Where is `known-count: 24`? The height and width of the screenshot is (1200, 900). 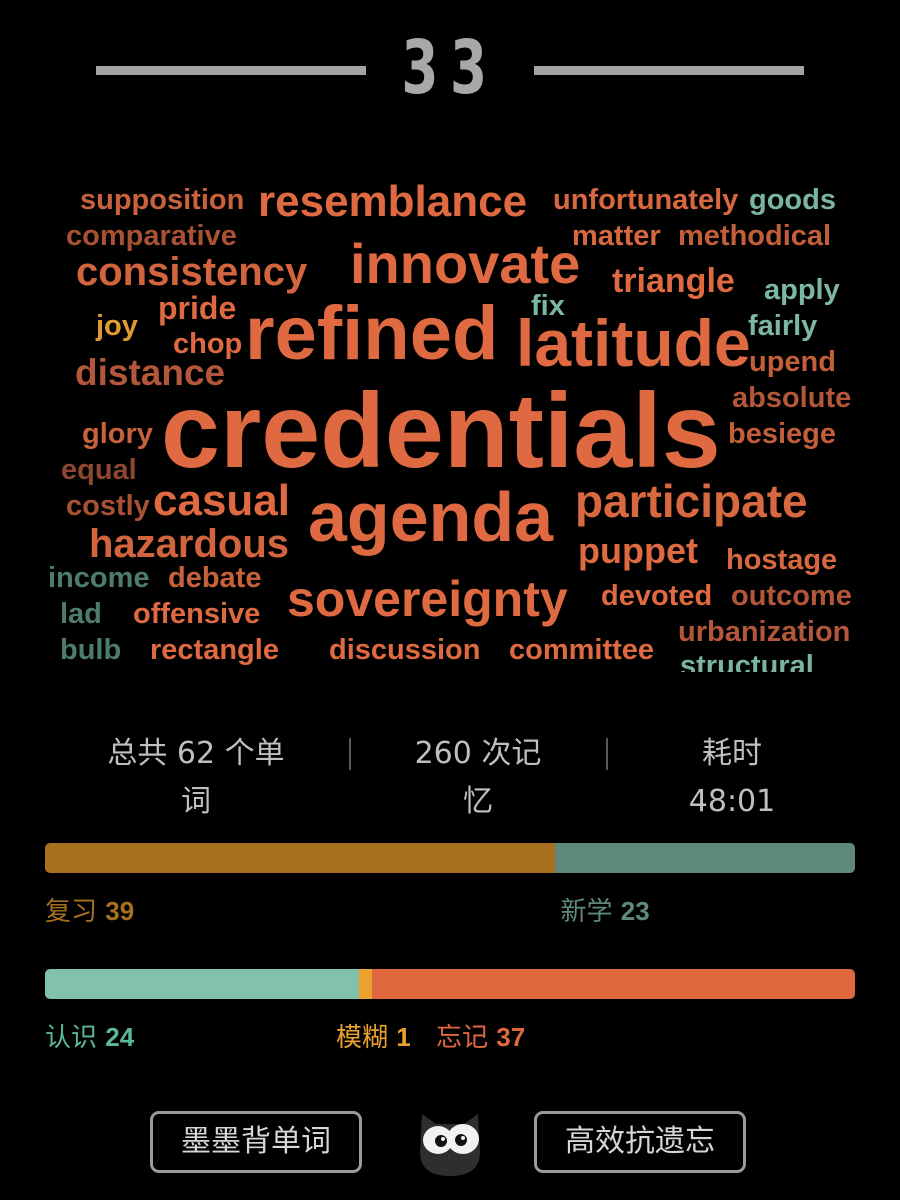 known-count: 24 is located at coordinates (120, 1037).